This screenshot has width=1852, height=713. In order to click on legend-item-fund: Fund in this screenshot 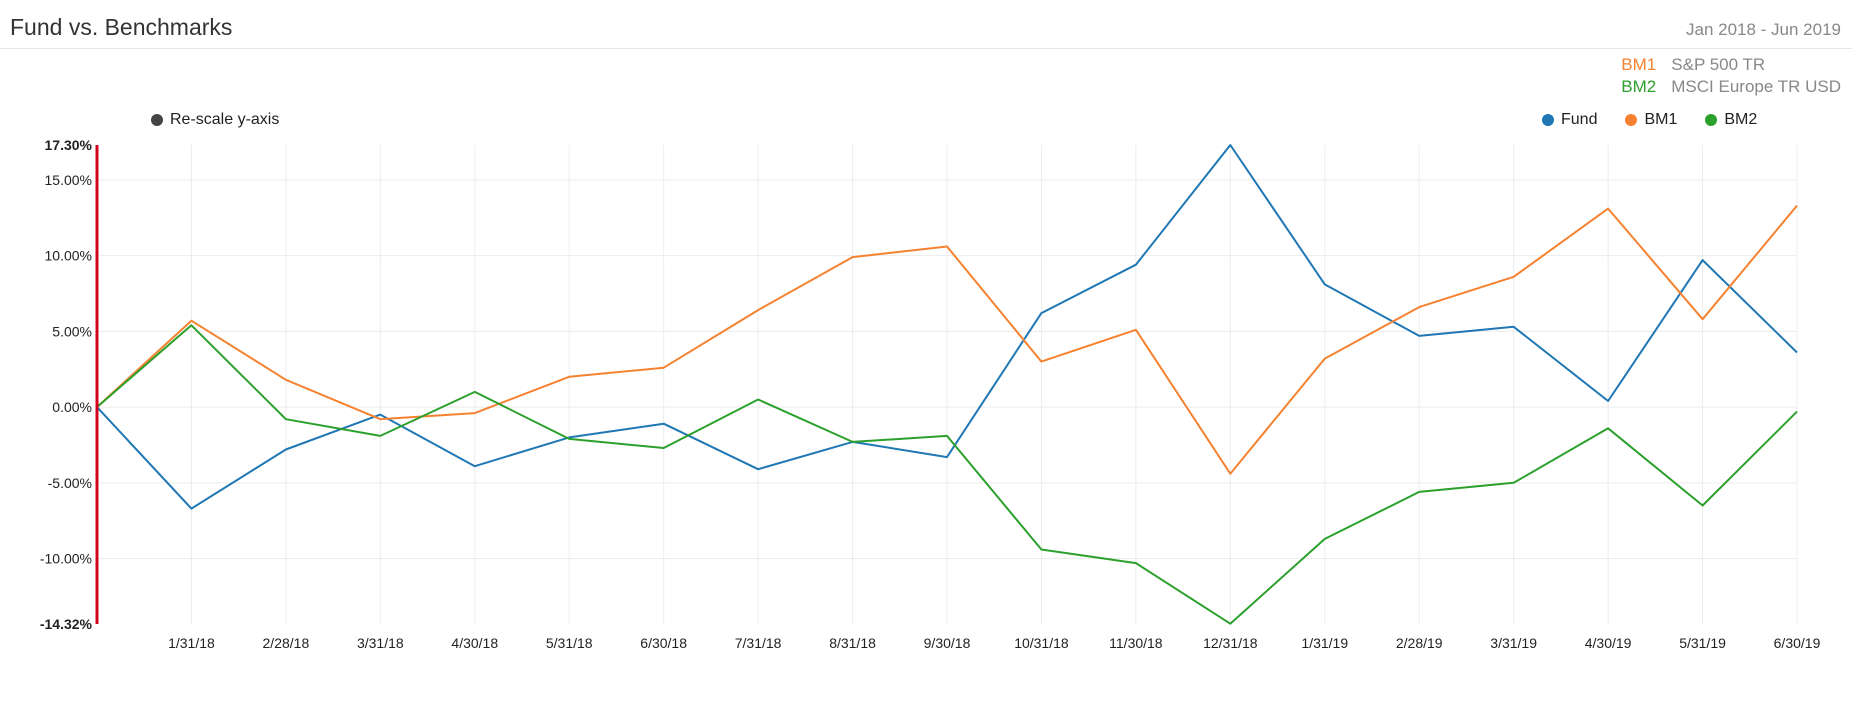, I will do `click(1569, 120)`.